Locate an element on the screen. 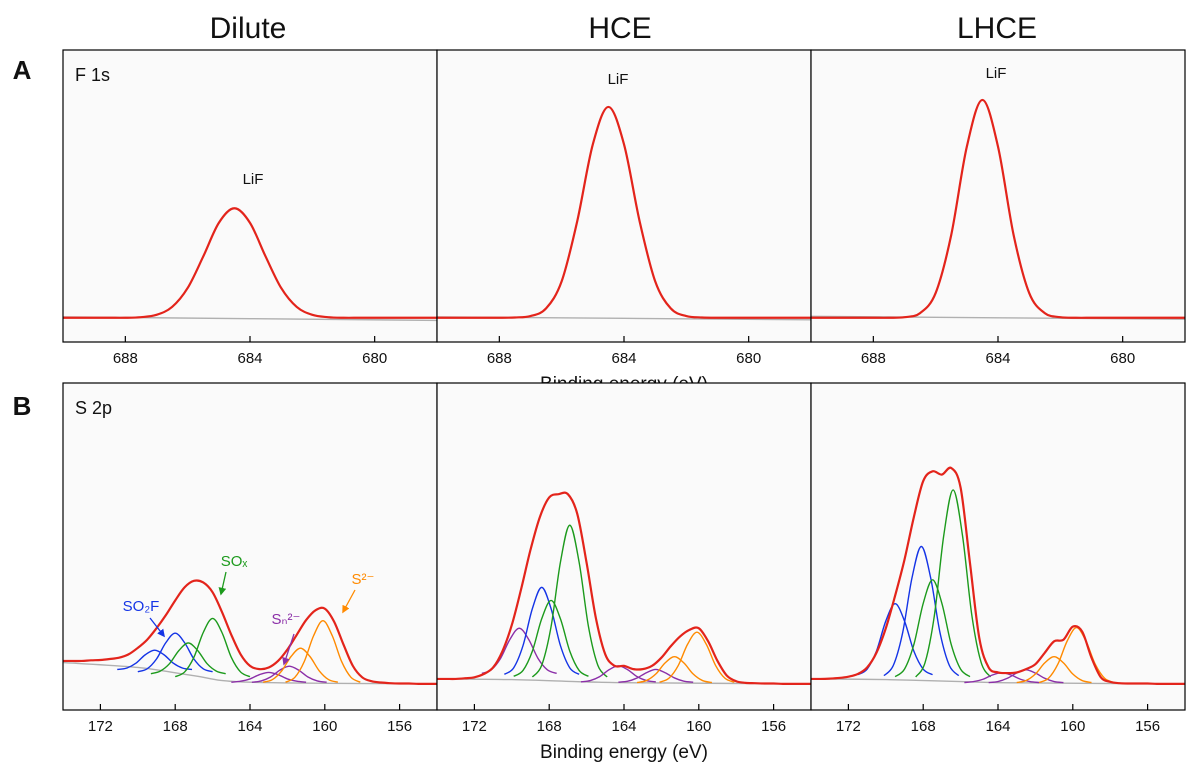 Image resolution: width=1186 pixels, height=771 pixels. panel: 172 168 164 160 156 S 2p SO₂F SOₓ Sₙ²⁻ S²⁻ is located at coordinates (250, 558).